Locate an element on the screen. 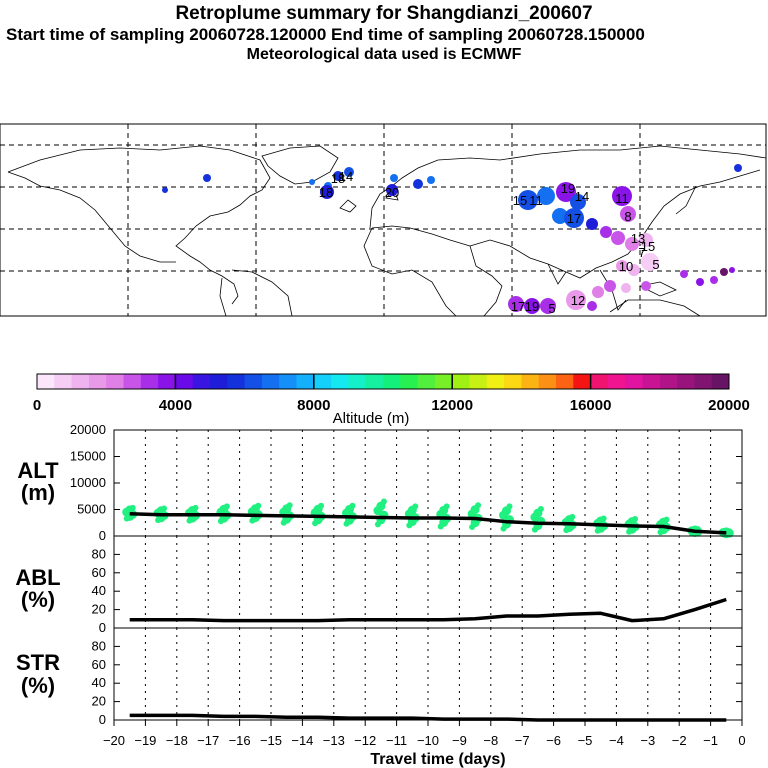 This screenshot has width=768, height=768. alt-series-line is located at coordinates (428, 523).